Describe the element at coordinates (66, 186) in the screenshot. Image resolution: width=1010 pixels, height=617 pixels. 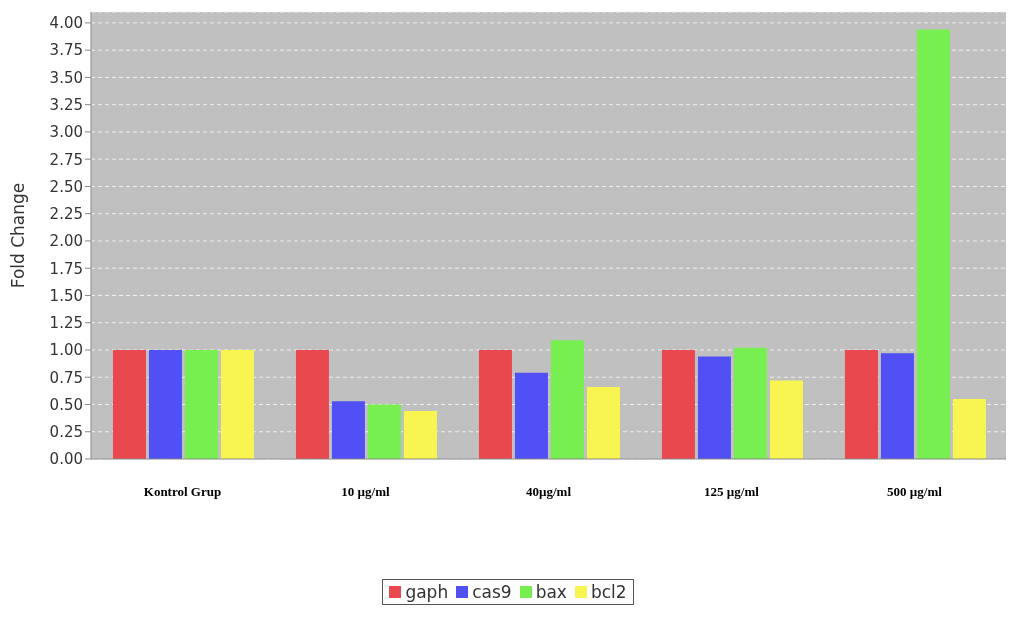
I see `y-tick-label: 2.50` at that location.